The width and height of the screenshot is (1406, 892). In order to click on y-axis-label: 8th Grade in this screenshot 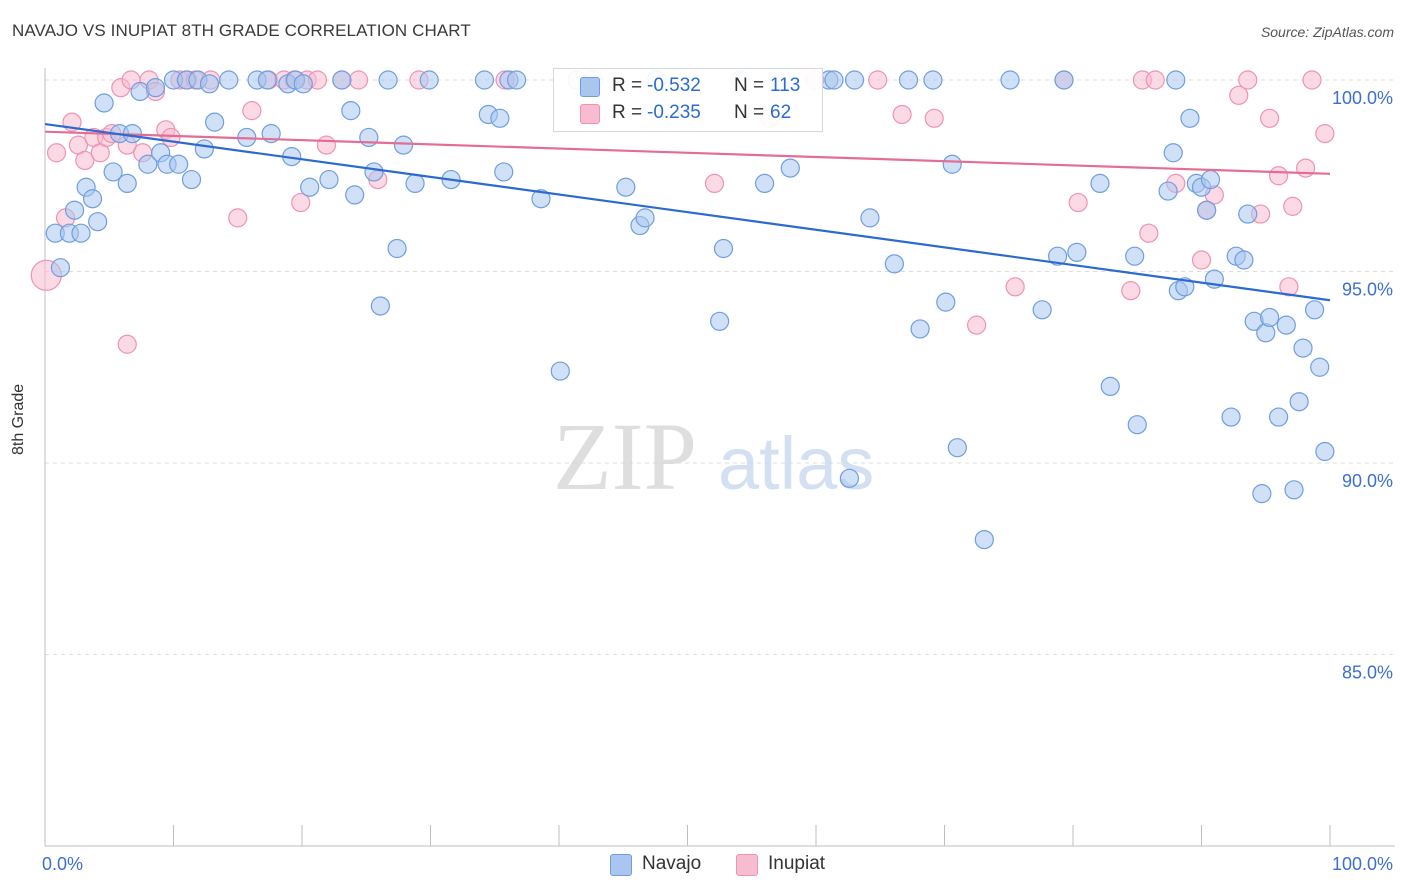, I will do `click(18, 419)`.